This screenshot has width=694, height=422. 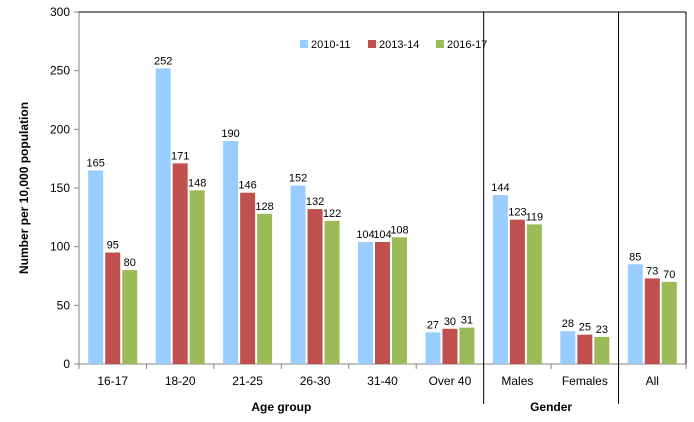 What do you see at coordinates (130, 263) in the screenshot?
I see `data-label: 80` at bounding box center [130, 263].